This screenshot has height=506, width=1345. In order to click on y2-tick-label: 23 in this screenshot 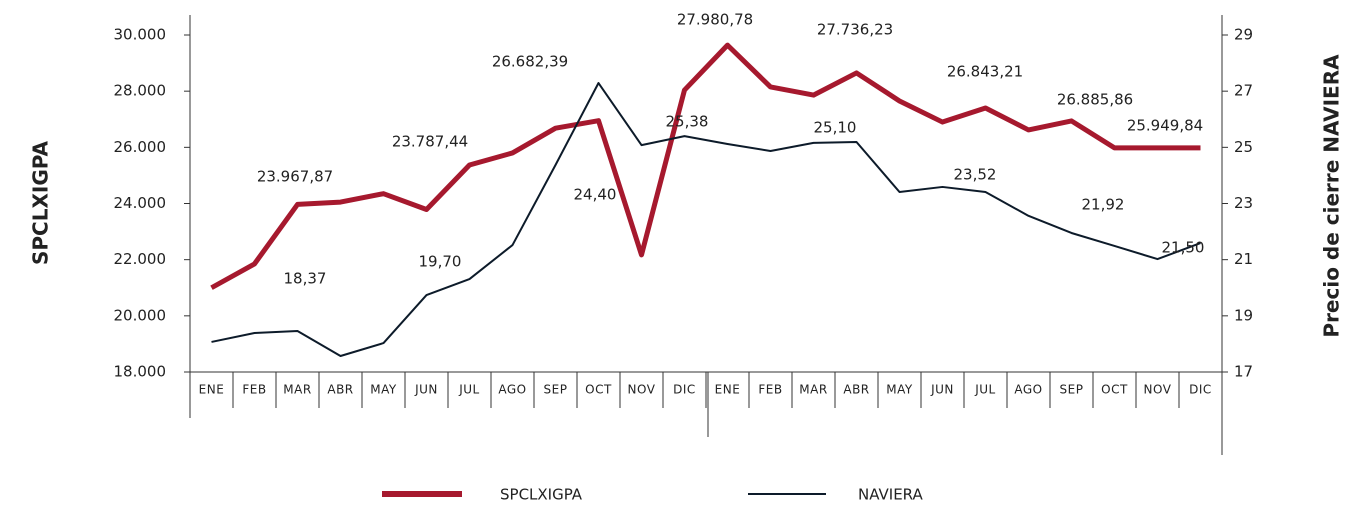, I will do `click(1243, 203)`.